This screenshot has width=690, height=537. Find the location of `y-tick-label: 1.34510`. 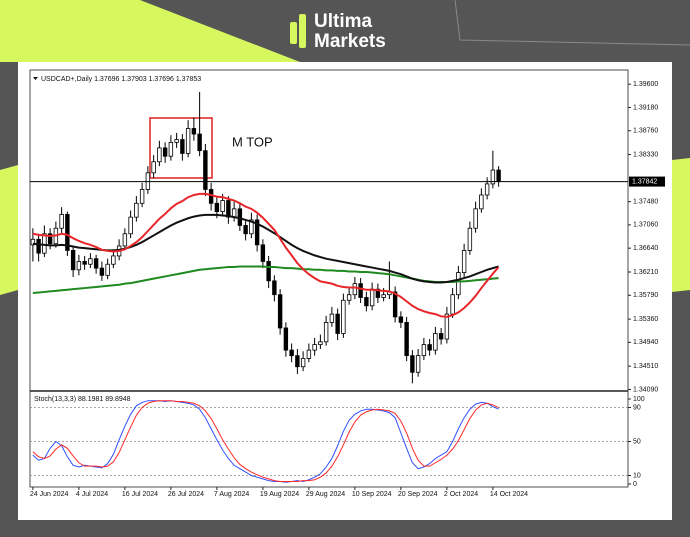

y-tick-label: 1.34510 is located at coordinates (645, 366).